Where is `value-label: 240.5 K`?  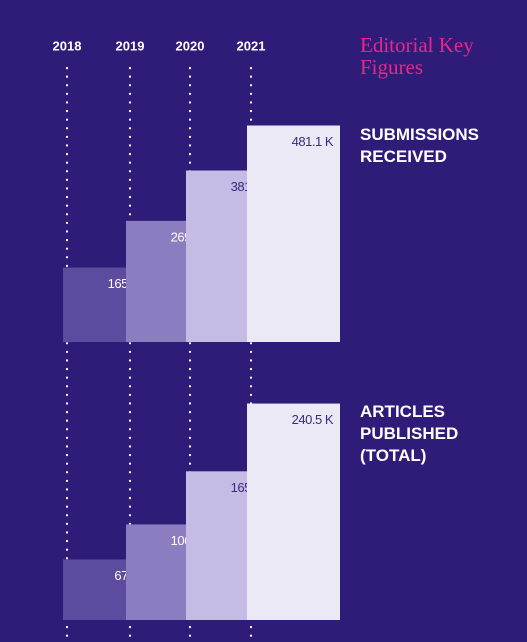 value-label: 240.5 K is located at coordinates (313, 419).